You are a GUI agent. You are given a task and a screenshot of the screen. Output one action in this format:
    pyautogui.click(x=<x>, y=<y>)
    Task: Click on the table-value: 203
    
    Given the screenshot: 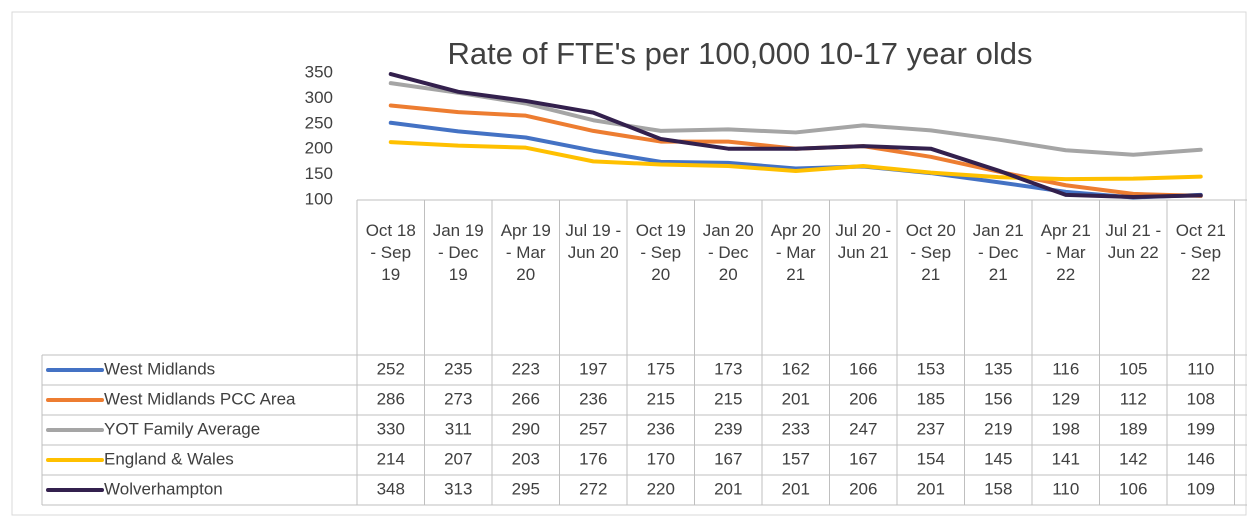 What is the action you would take?
    pyautogui.click(x=526, y=458)
    